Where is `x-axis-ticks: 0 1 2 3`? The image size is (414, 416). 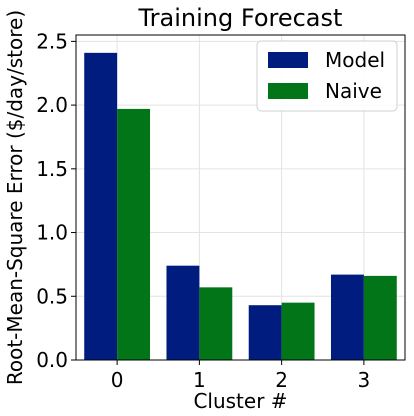 x-axis-ticks: 0 1 2 3 is located at coordinates (240, 376).